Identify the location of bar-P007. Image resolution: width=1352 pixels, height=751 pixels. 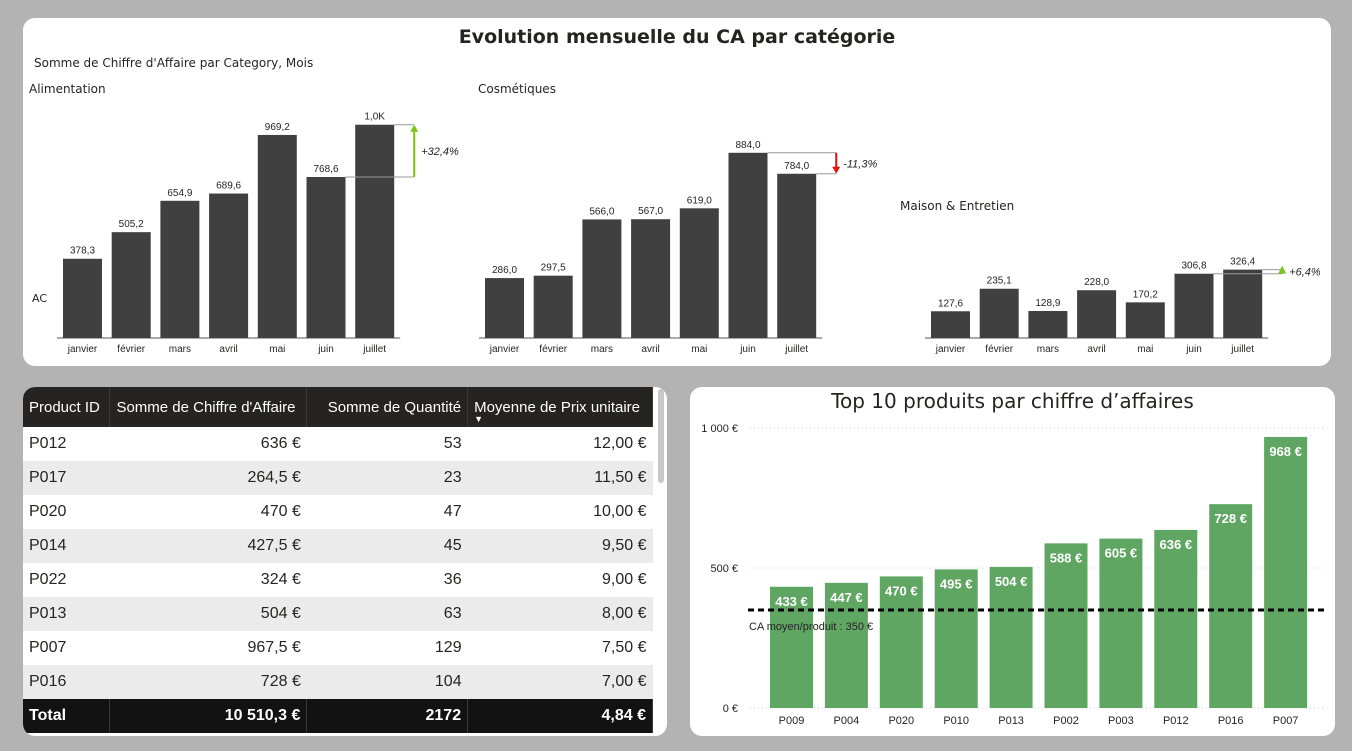
(1286, 572).